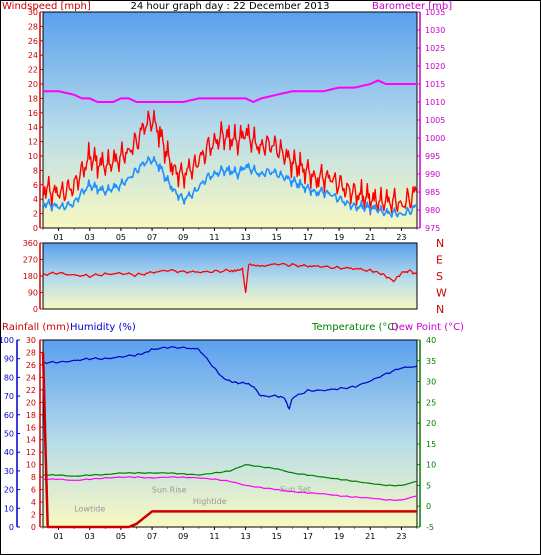 This screenshot has height=555, width=541. What do you see at coordinates (431, 444) in the screenshot?
I see `temperature-axis-tick-label: 15` at bounding box center [431, 444].